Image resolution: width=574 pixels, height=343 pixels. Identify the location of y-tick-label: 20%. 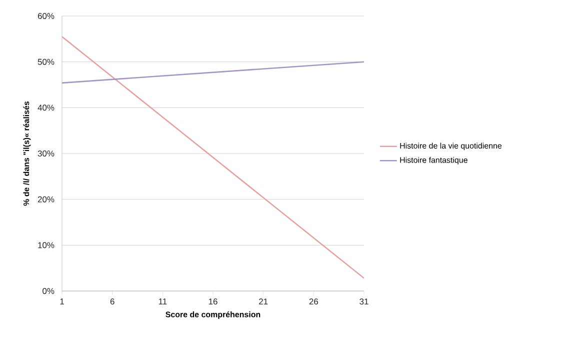
(46, 199).